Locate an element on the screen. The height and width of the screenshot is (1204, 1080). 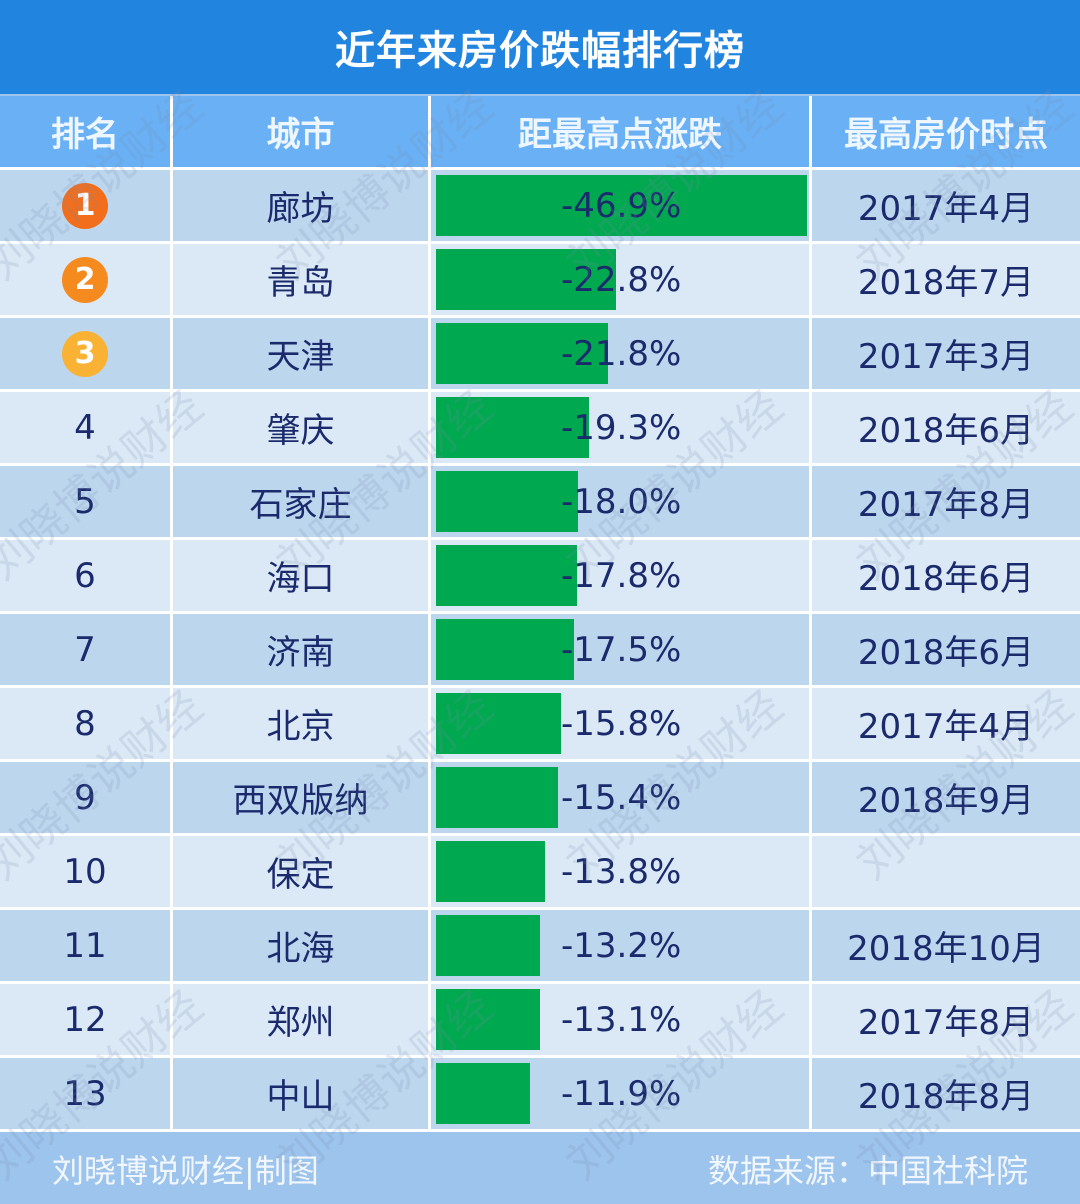
rank-text: 13 is located at coordinates (85, 1093).